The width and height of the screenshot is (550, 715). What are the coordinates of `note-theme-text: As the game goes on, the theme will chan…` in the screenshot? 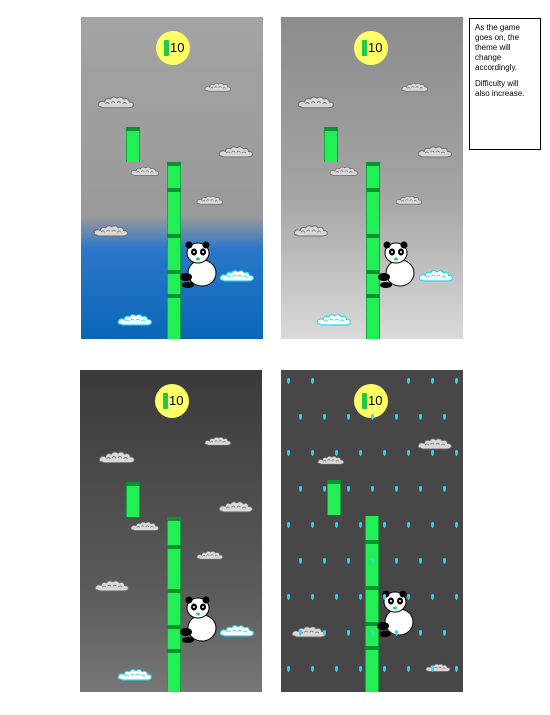 It's located at (497, 47).